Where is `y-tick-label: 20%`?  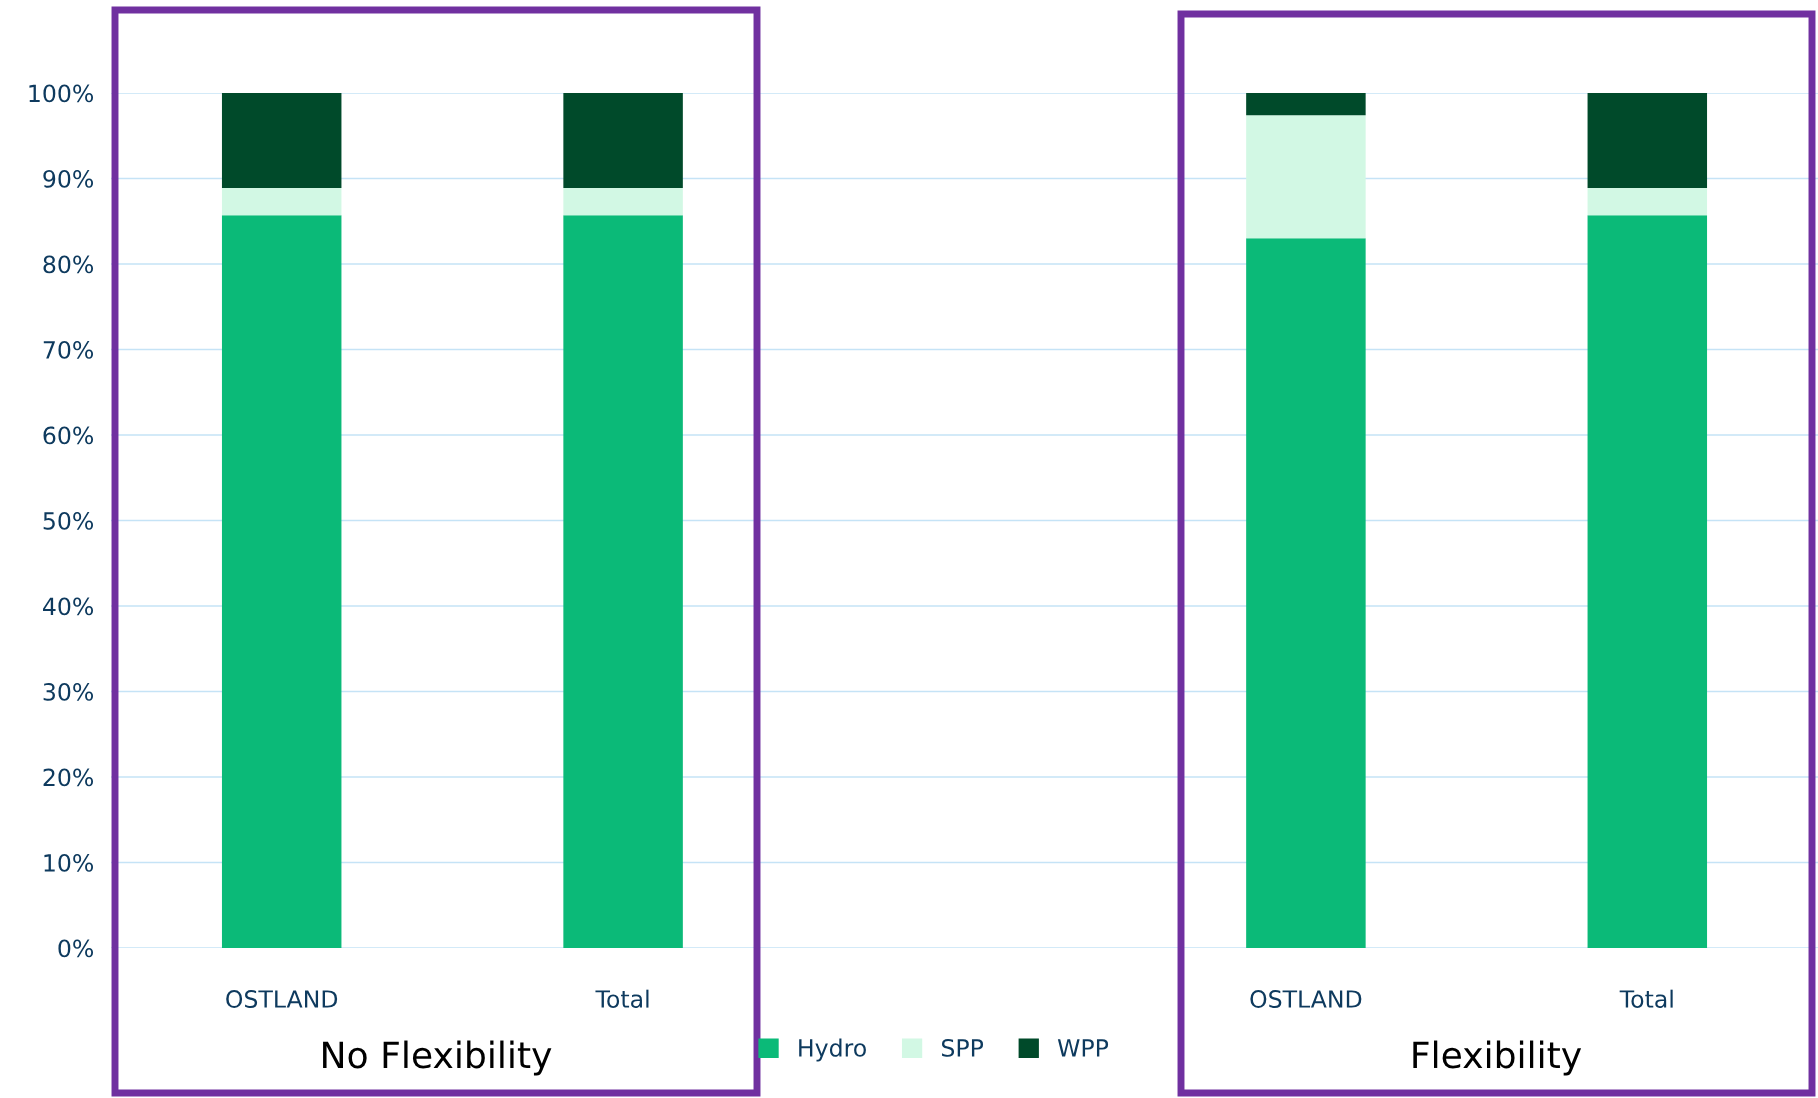
y-tick-label: 20% is located at coordinates (68, 777).